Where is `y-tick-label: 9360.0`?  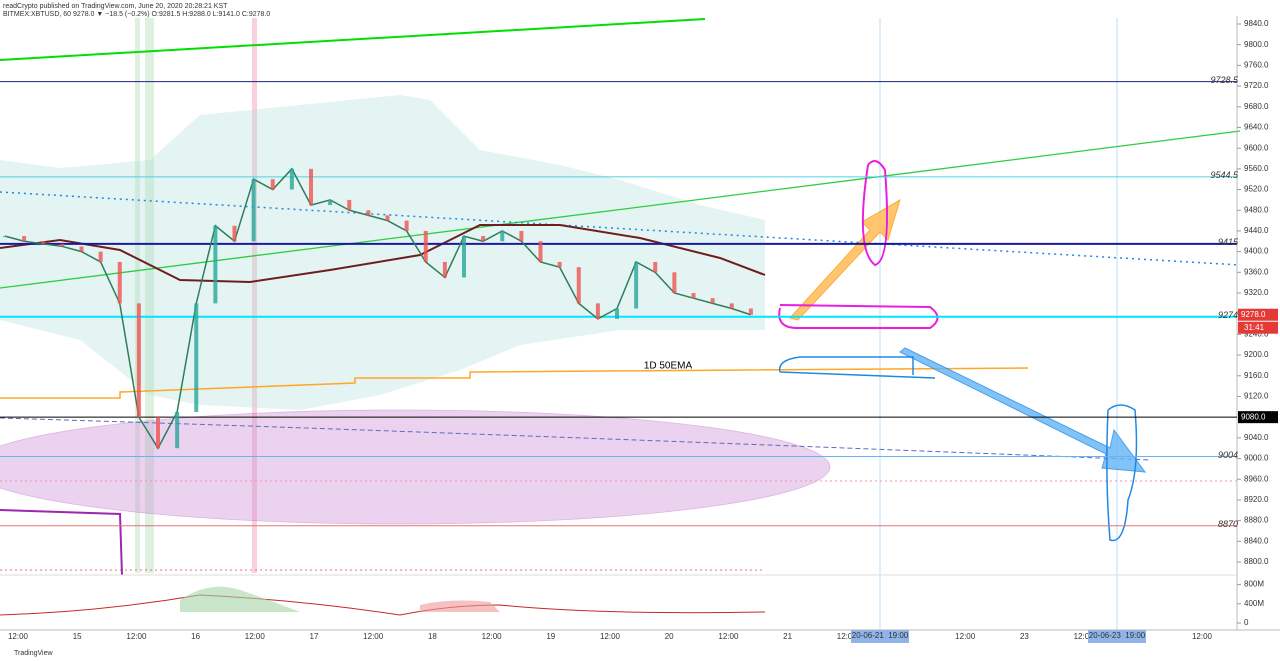
y-tick-label: 9360.0 is located at coordinates (1256, 271).